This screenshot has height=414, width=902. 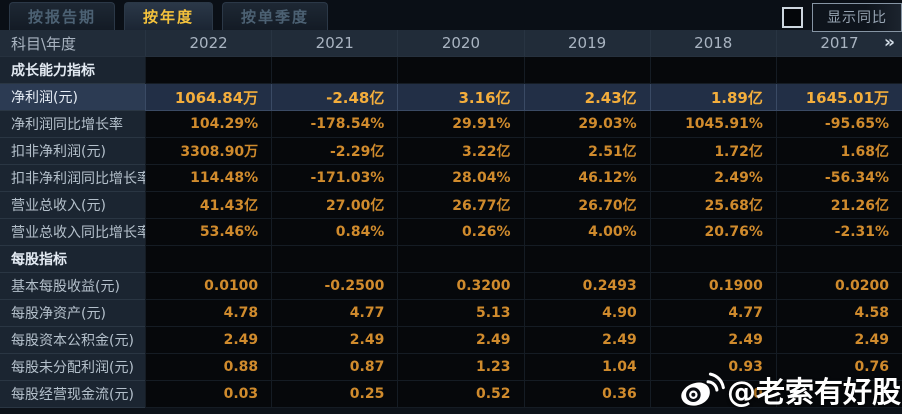 What do you see at coordinates (334, 286) in the screenshot?
I see `value-cell: -0.2500` at bounding box center [334, 286].